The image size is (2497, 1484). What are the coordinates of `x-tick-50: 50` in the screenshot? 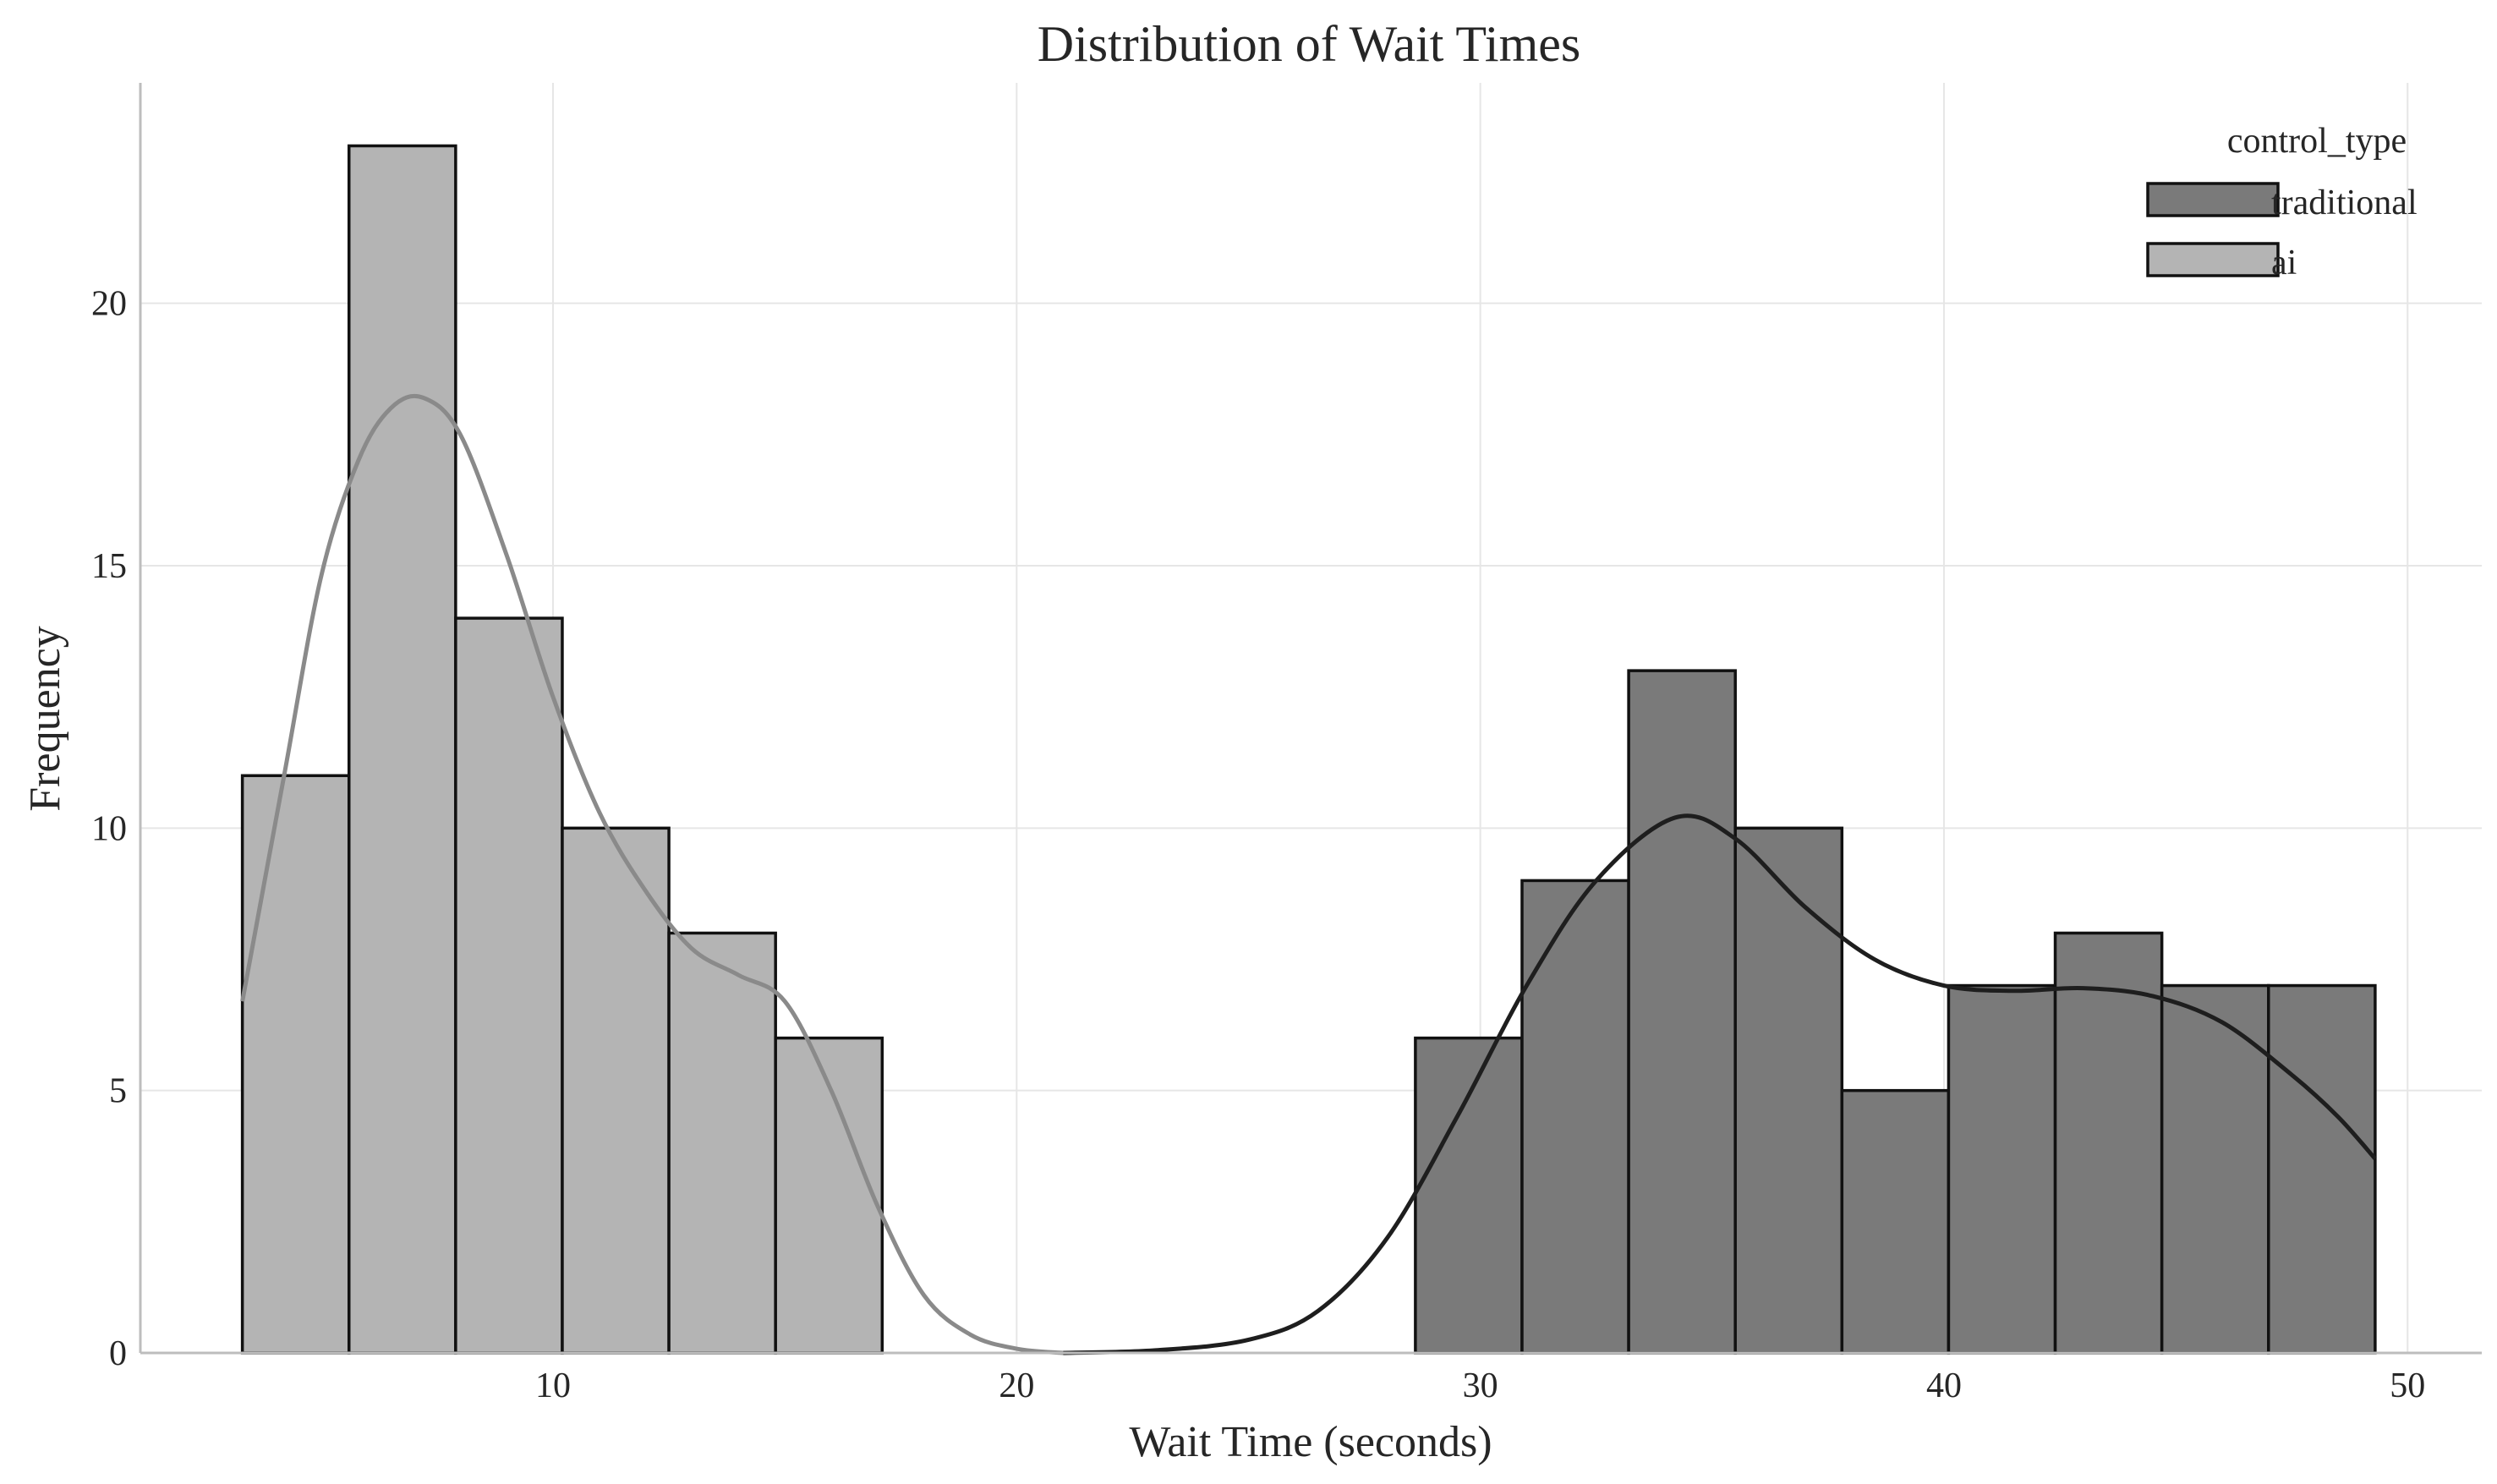 It's located at (2407, 1385).